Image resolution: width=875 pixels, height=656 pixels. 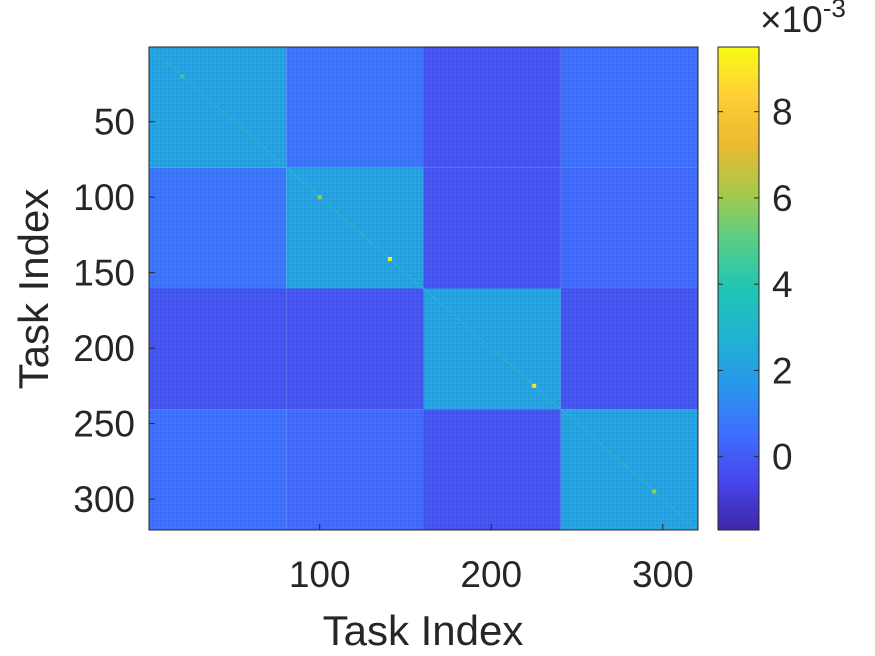 I want to click on y-tick-label: 150, so click(x=104, y=273).